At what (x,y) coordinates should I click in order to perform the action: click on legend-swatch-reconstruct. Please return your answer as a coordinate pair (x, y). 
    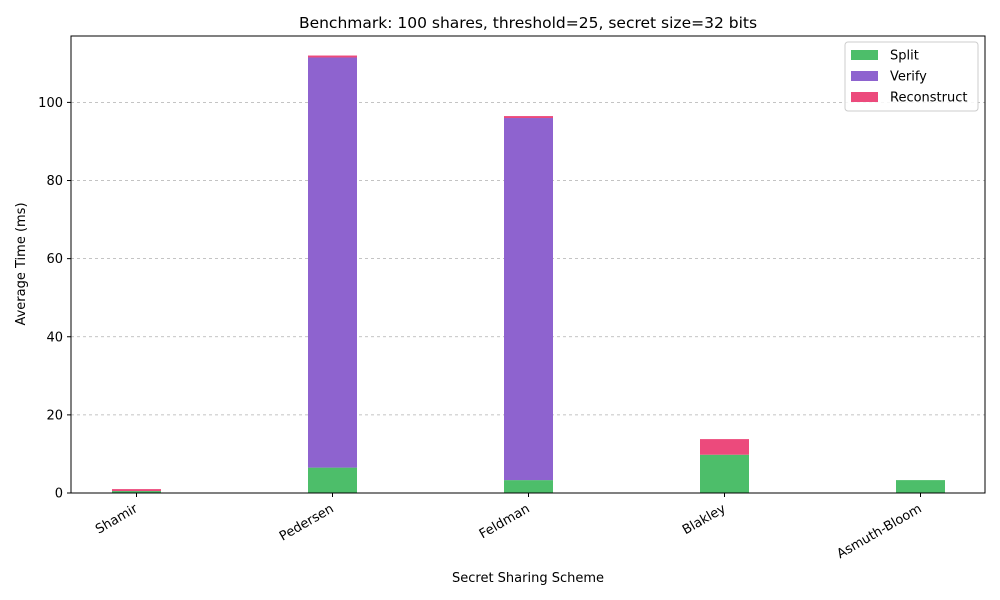
    Looking at the image, I should click on (864, 97).